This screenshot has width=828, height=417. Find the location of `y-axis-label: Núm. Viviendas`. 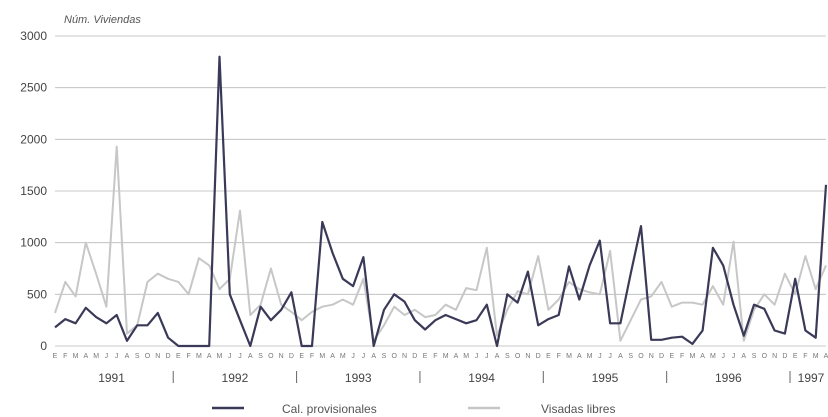

y-axis-label: Núm. Viviendas is located at coordinates (102, 20).